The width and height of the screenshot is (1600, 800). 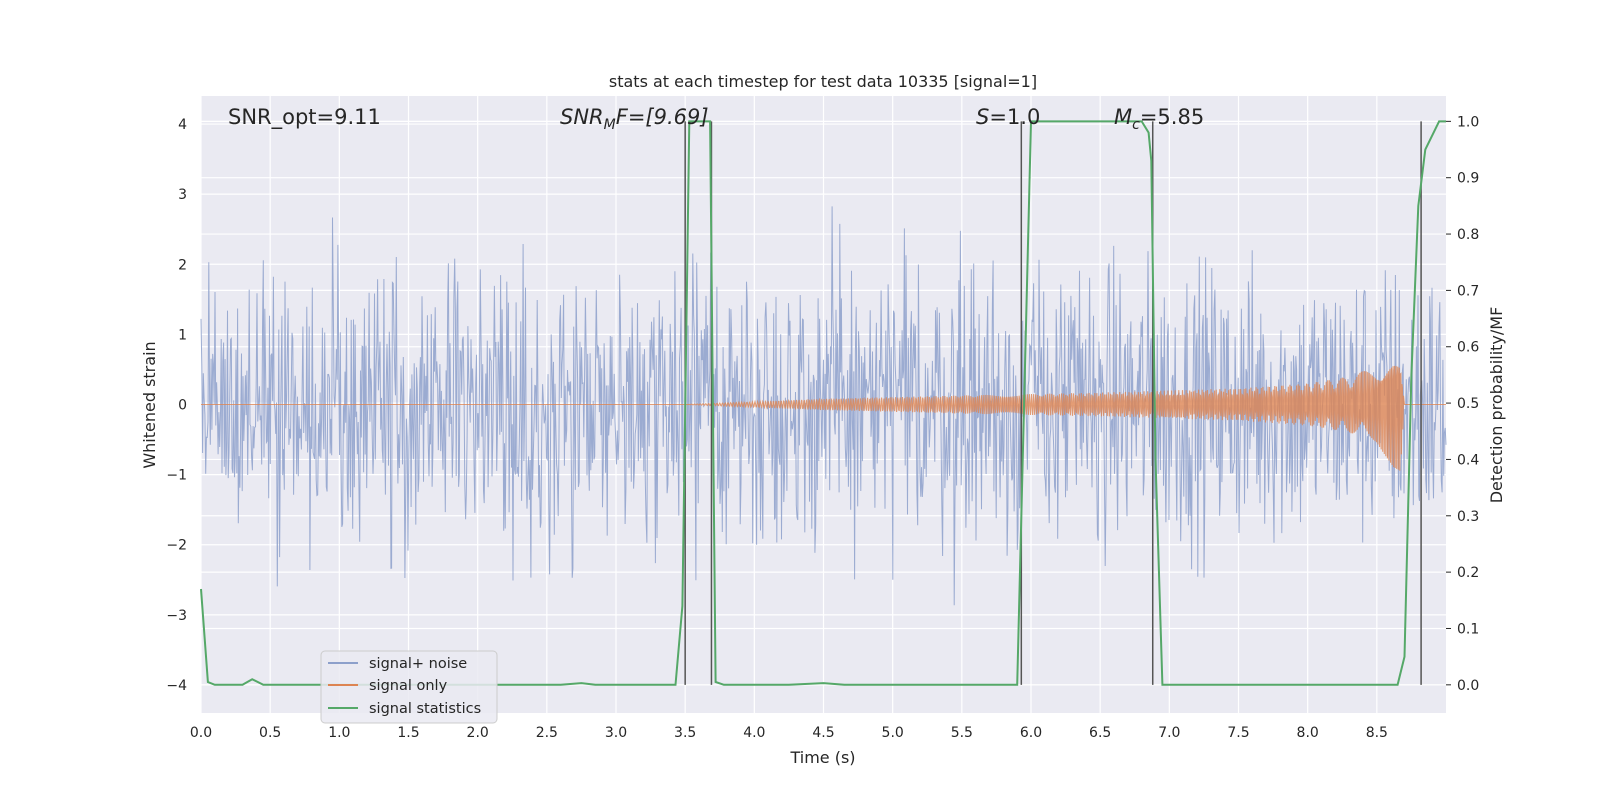 I want to click on legend-label-signal: signal only, so click(x=408, y=686).